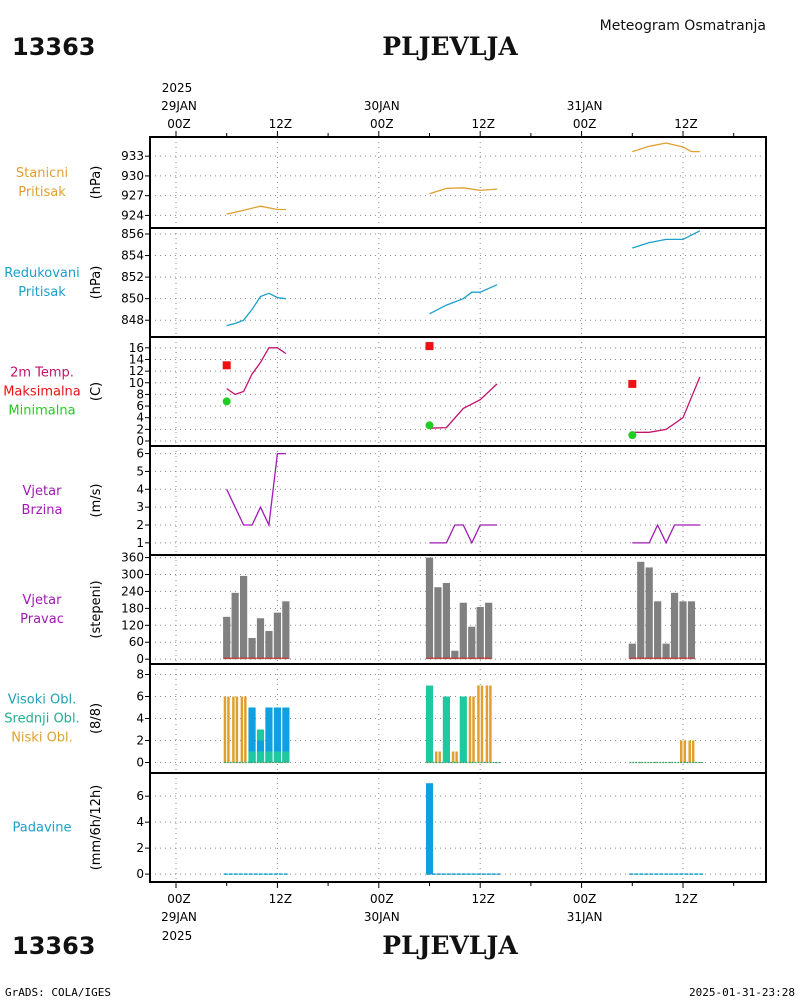 The height and width of the screenshot is (1000, 800). I want to click on product-title: Meteogram Osmatranja, so click(683, 26).